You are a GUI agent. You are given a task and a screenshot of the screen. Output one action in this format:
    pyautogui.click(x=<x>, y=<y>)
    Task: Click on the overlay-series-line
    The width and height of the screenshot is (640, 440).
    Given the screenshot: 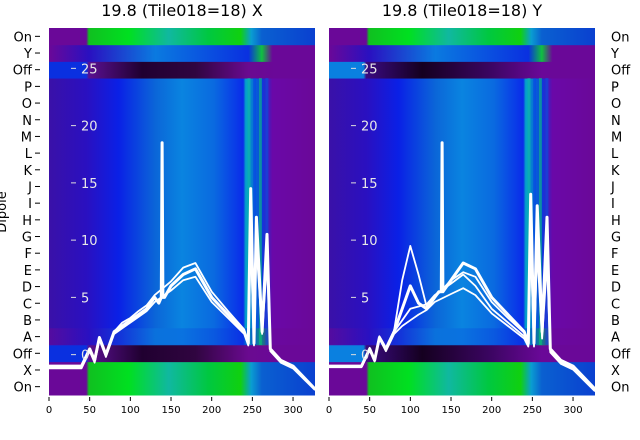 What is the action you would take?
    pyautogui.click(x=182, y=315)
    